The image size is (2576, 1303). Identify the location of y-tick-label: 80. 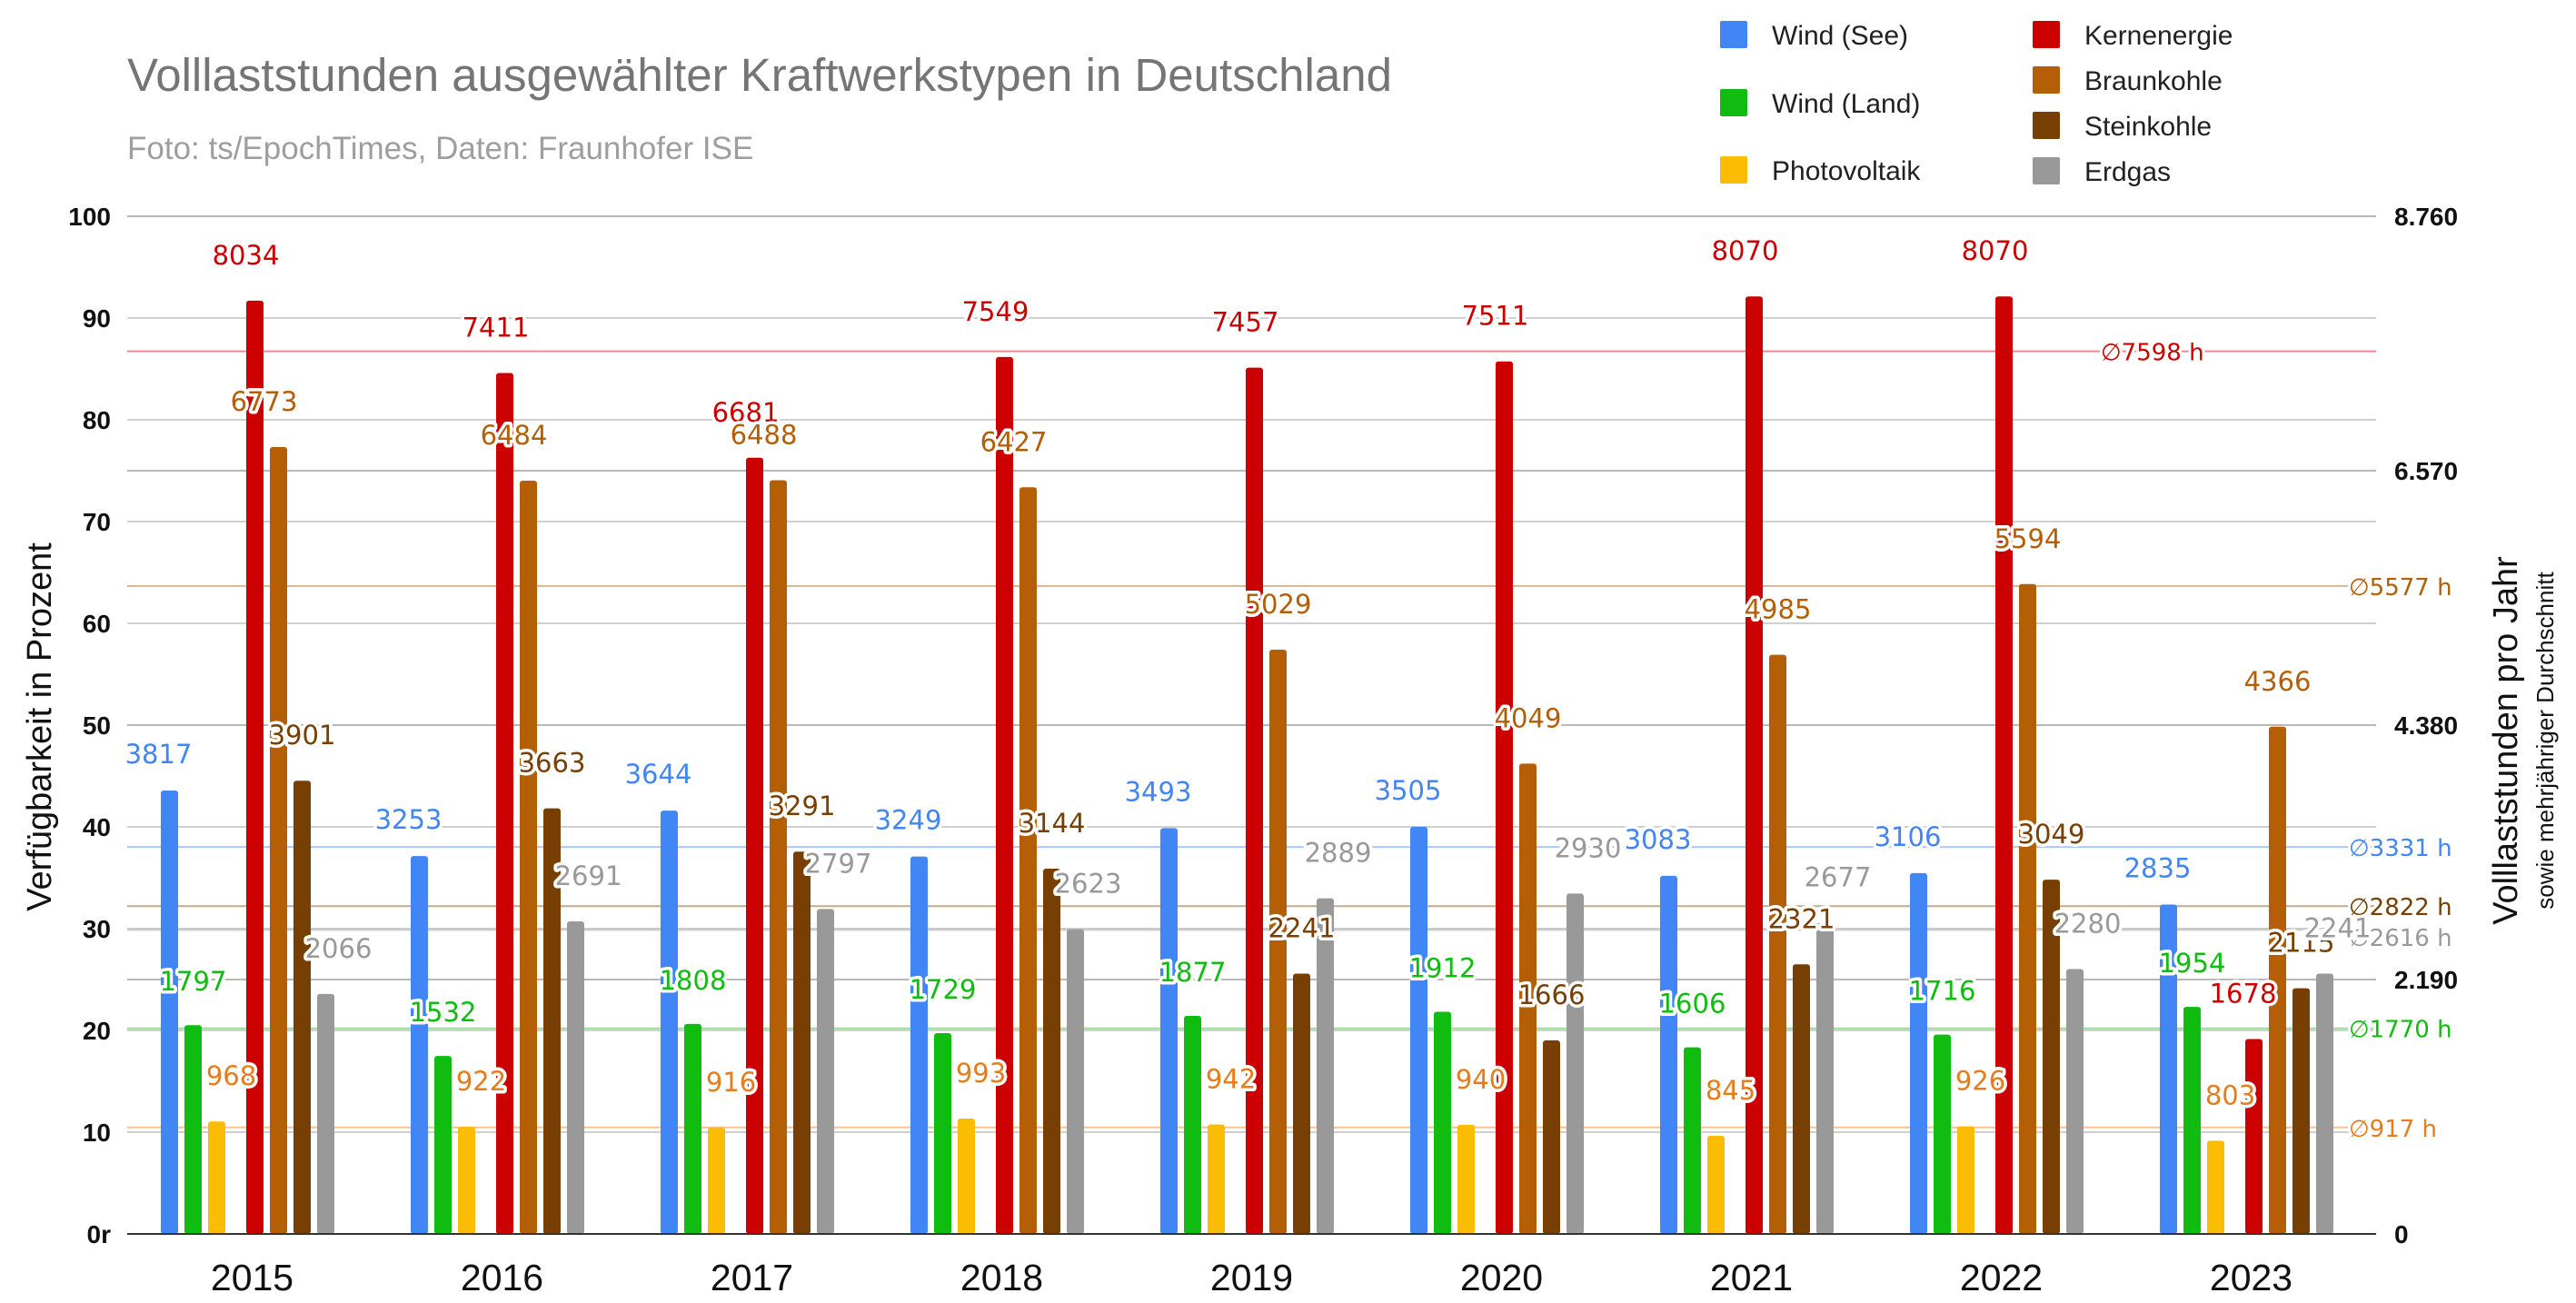
(97, 420).